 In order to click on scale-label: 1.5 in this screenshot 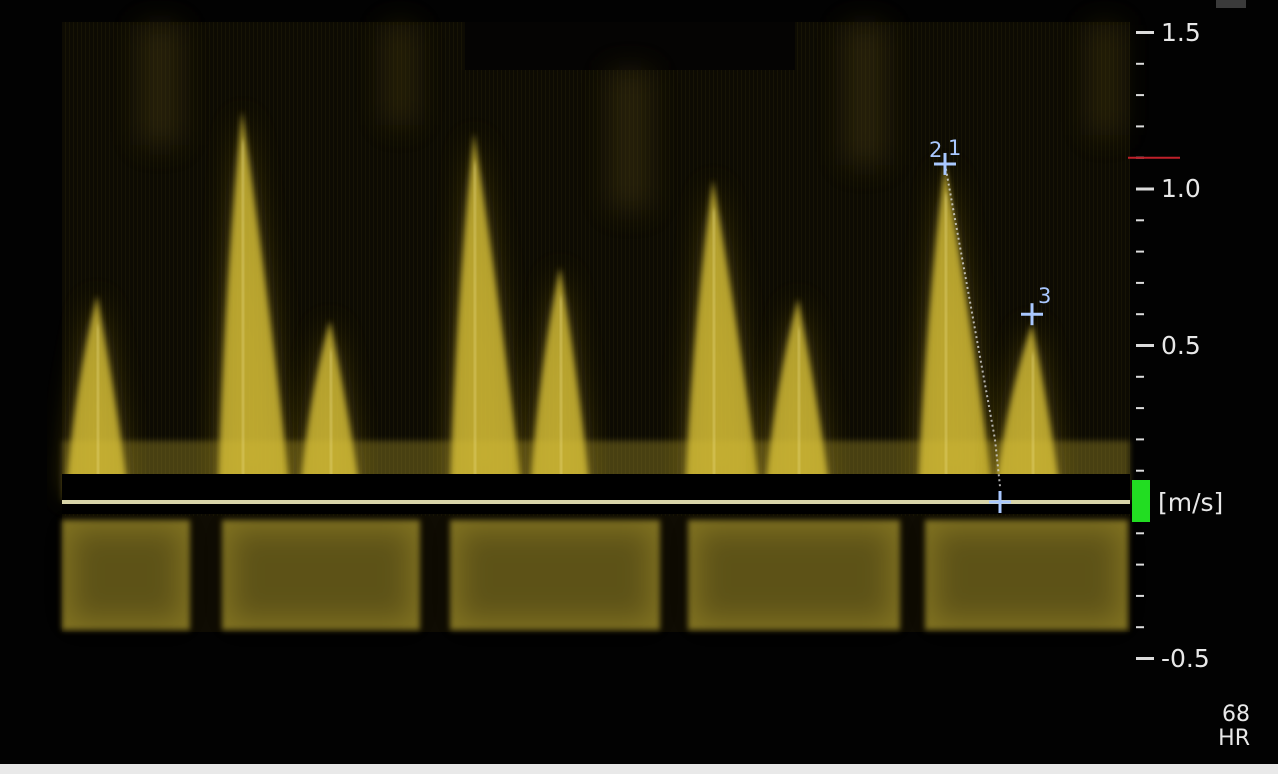, I will do `click(1181, 32)`.